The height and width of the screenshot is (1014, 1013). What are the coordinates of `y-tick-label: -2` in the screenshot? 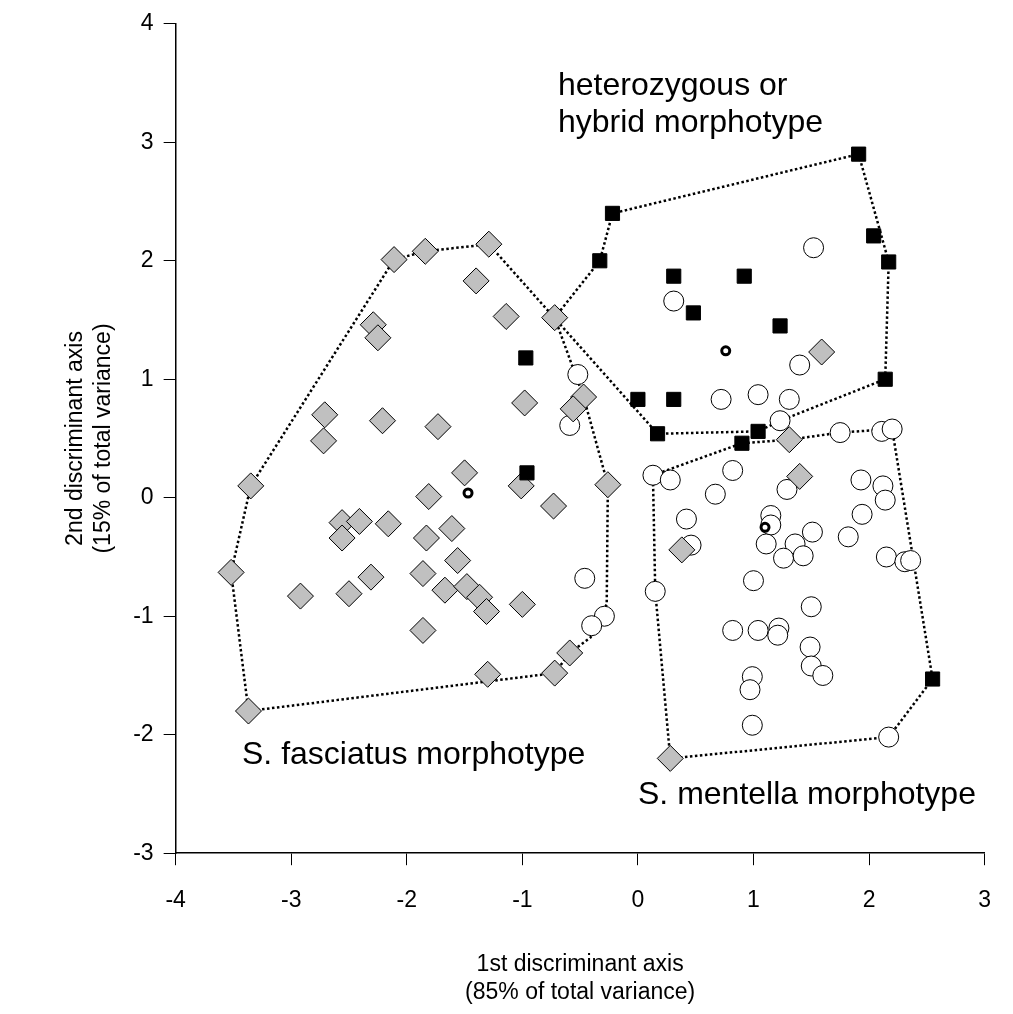 It's located at (143, 733).